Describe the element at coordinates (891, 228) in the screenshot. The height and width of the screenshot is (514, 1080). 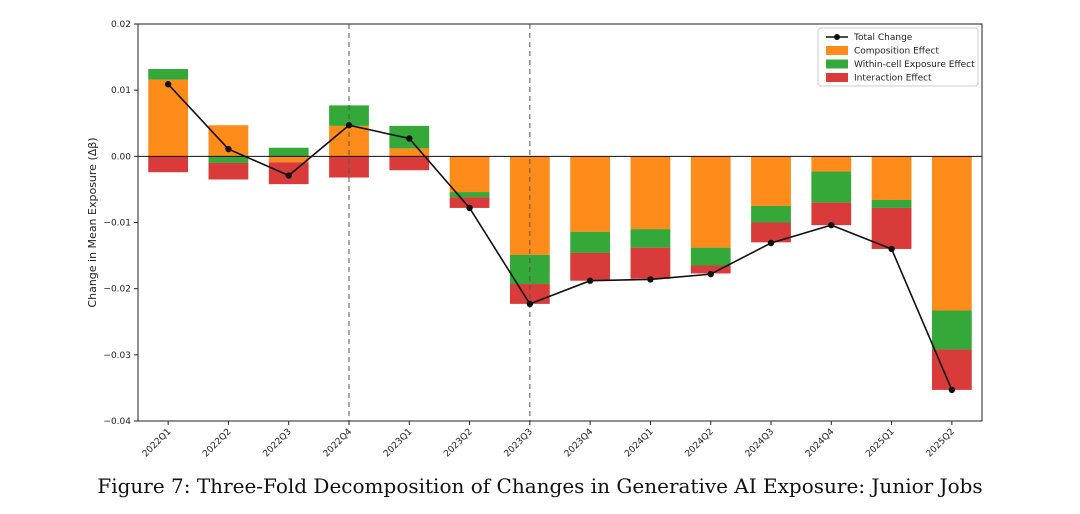
I see `bar-interaction-2025Q1` at that location.